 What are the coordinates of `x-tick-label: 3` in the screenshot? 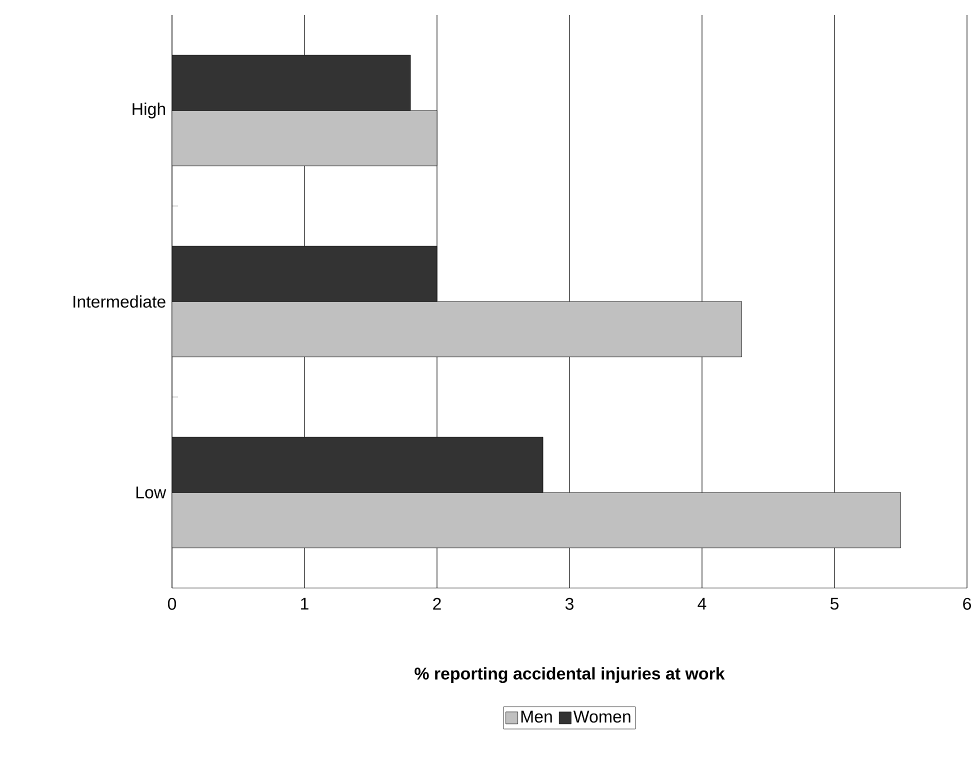 It's located at (569, 604).